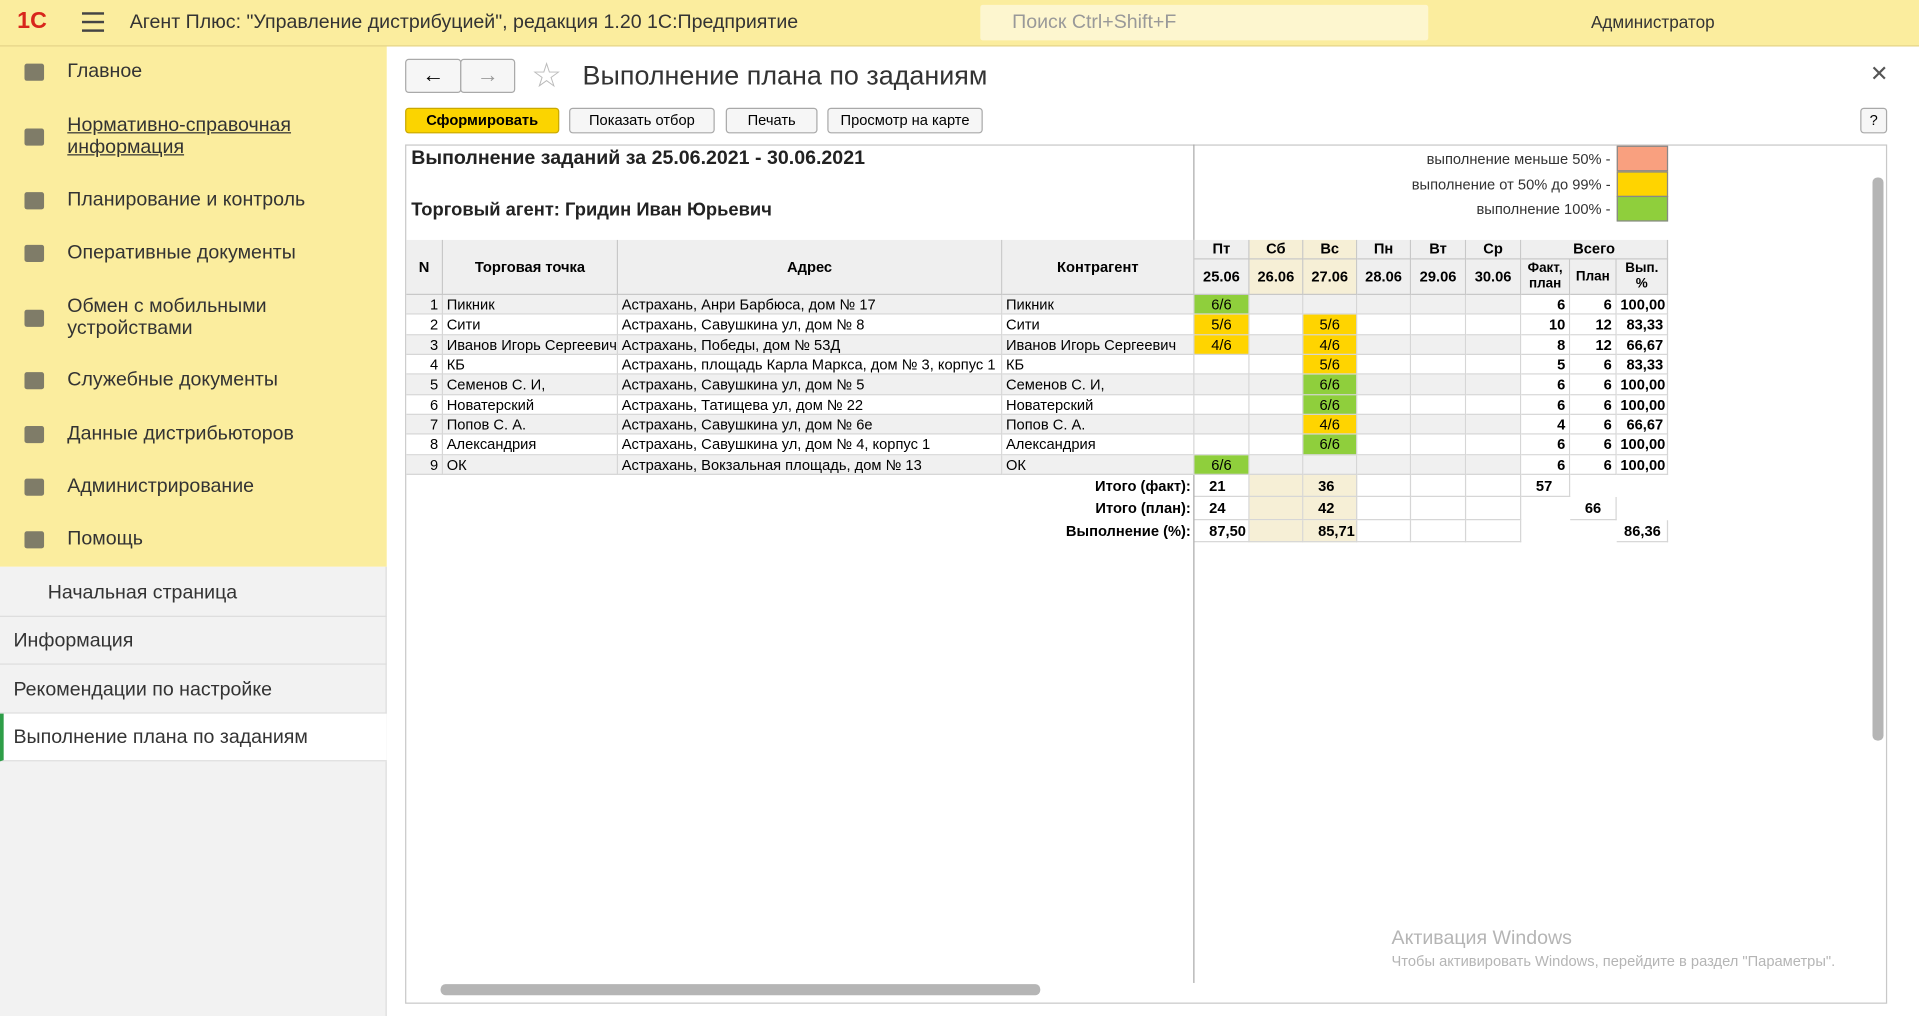 The height and width of the screenshot is (1016, 1919). I want to click on sidebar-section: Планирование и контроль, so click(186, 200).